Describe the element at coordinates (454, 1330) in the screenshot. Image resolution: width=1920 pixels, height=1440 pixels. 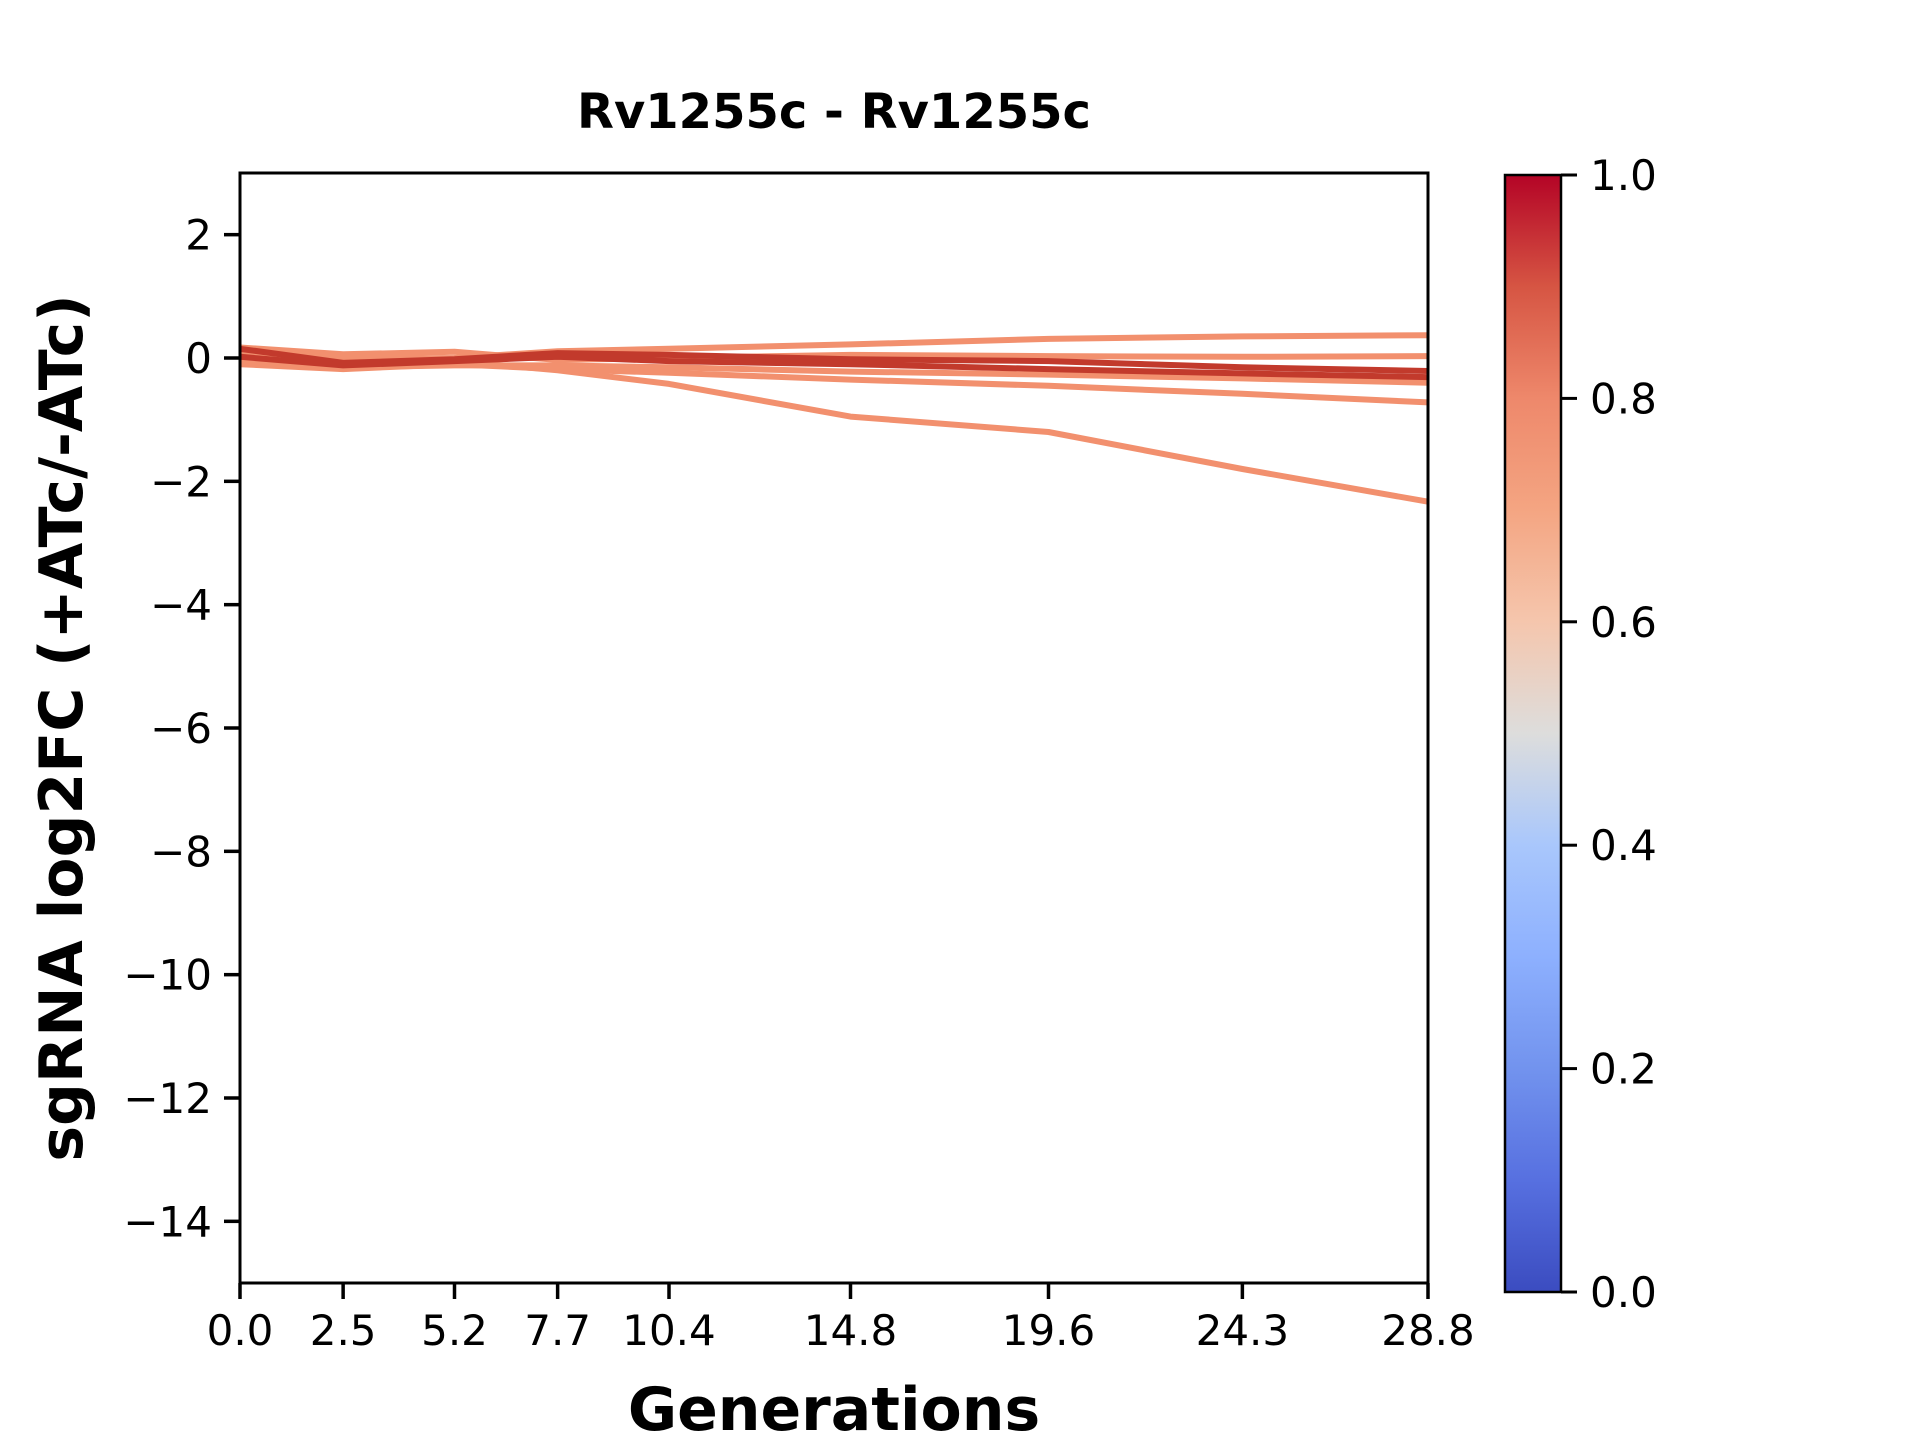
I see `x-tick-label: 5.2` at that location.